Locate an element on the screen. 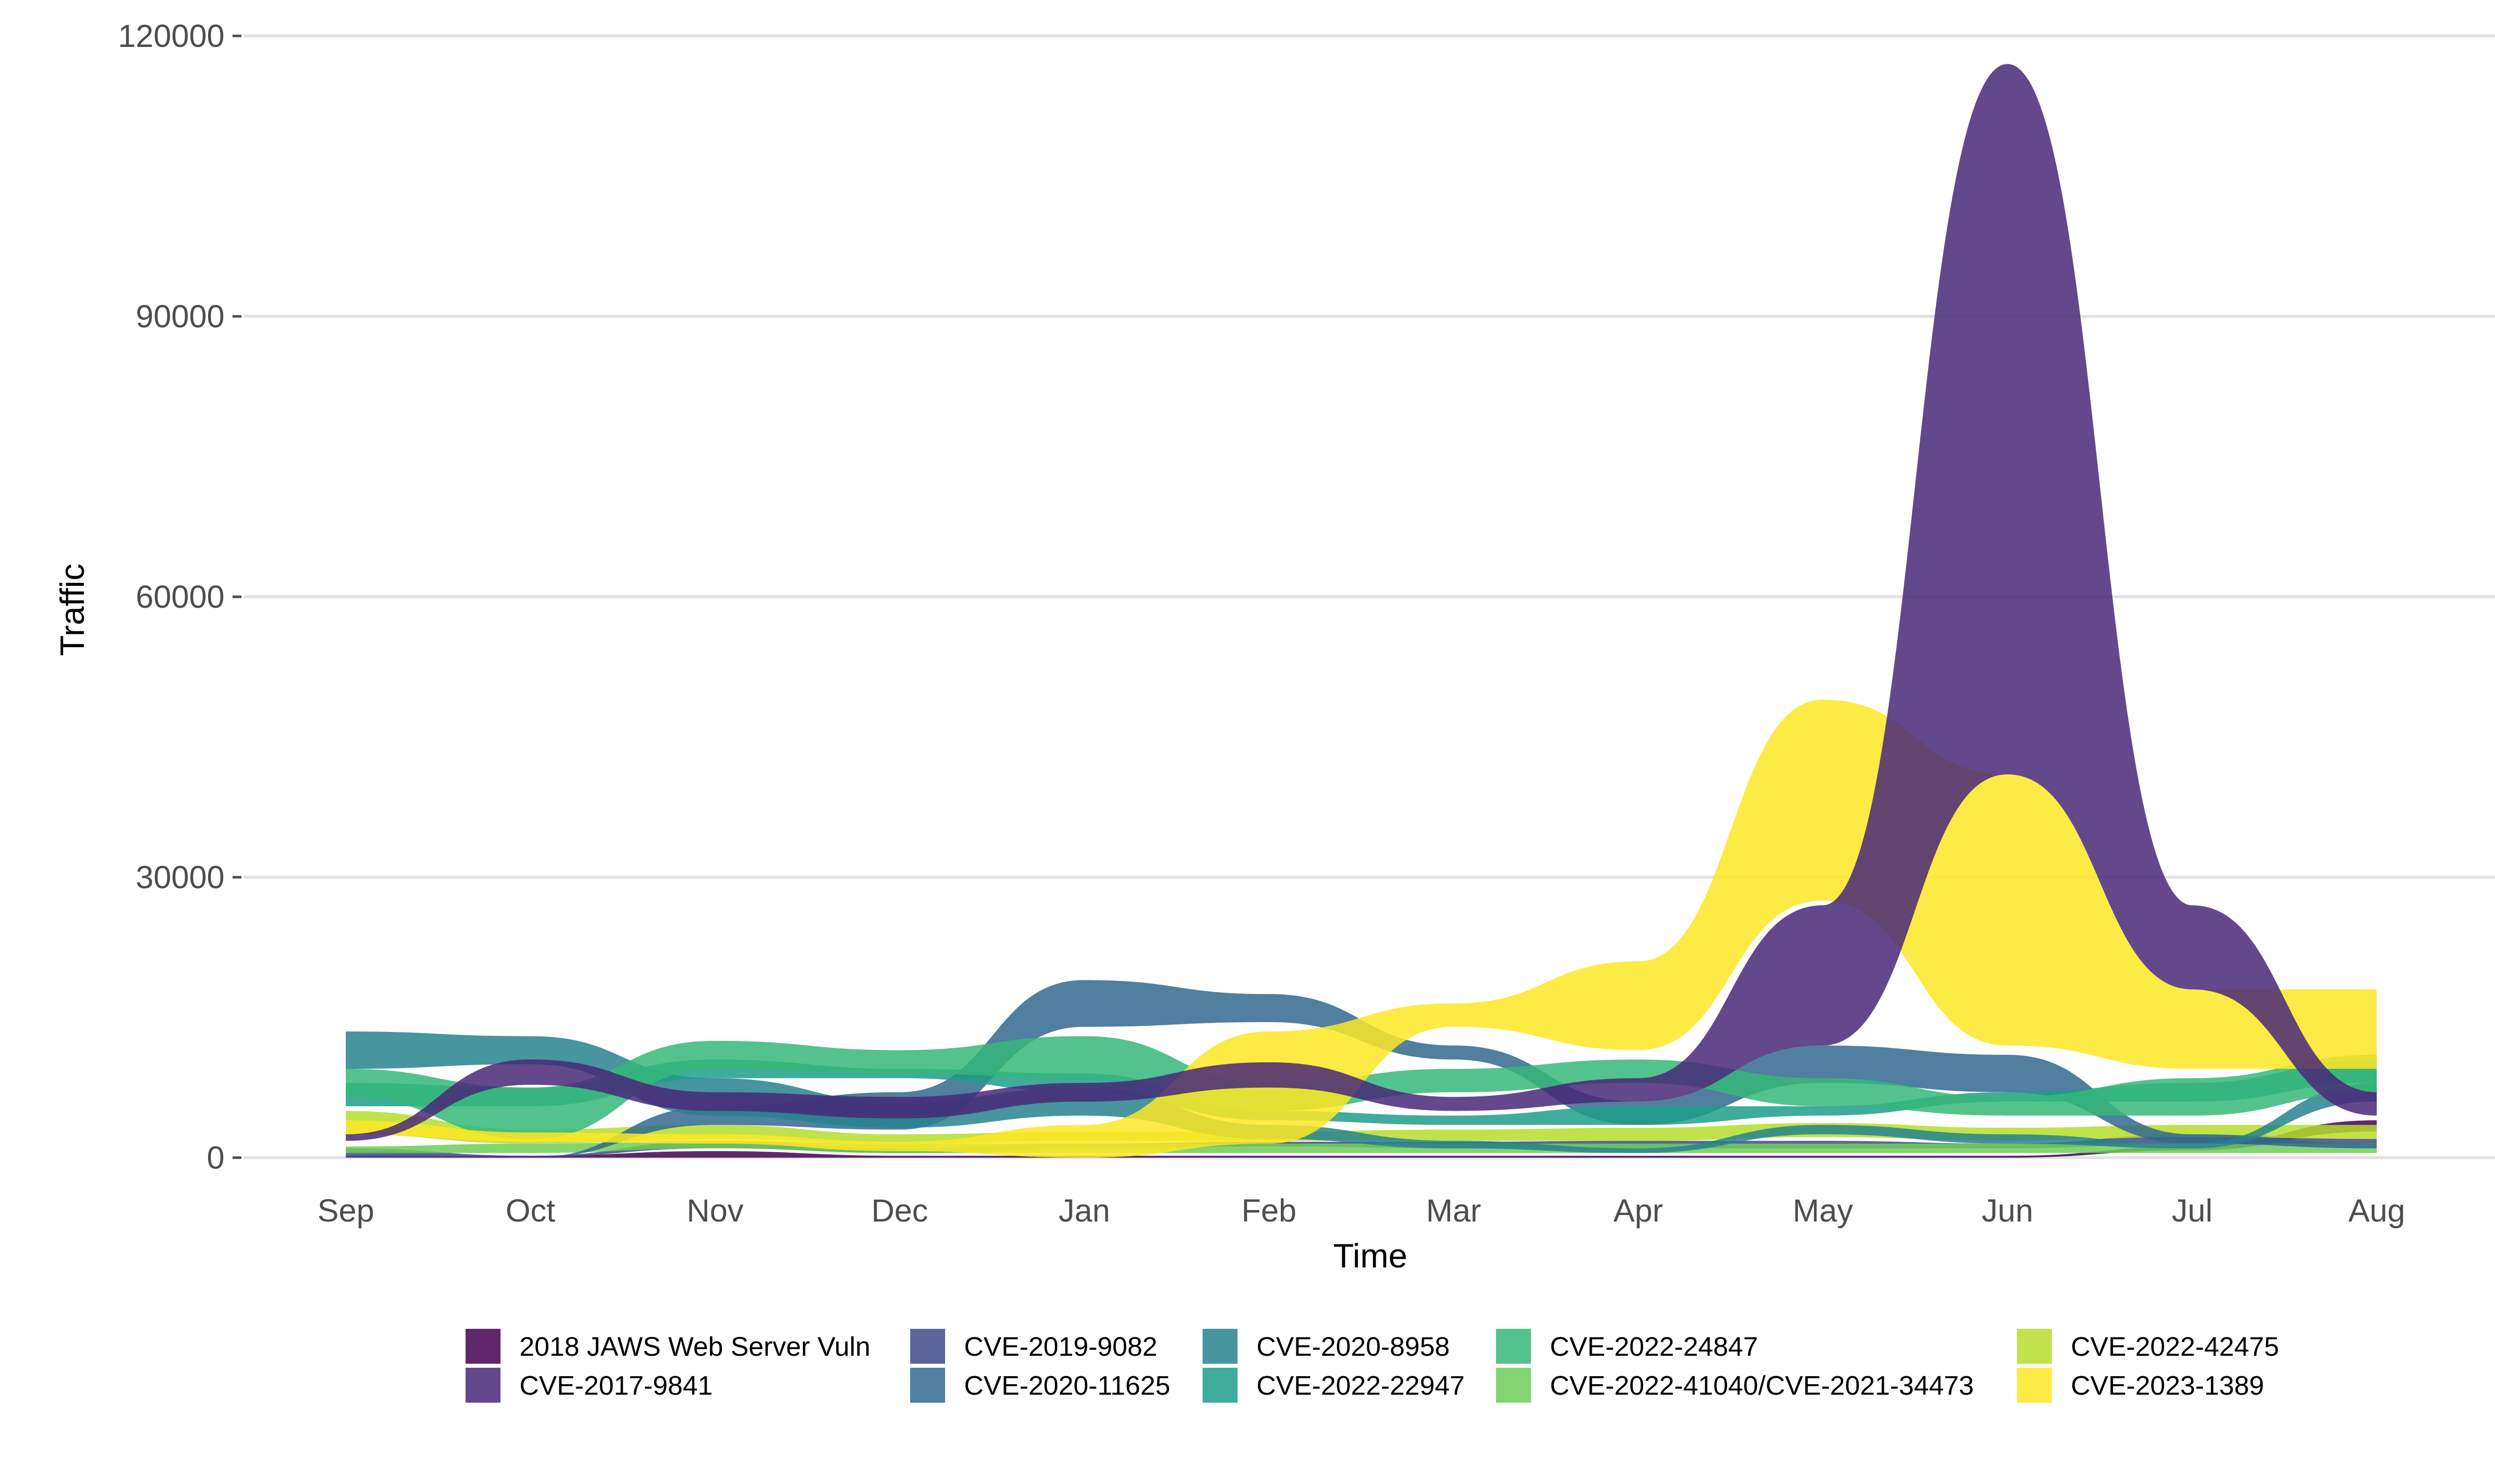  x-tick-label: Nov is located at coordinates (715, 1211).